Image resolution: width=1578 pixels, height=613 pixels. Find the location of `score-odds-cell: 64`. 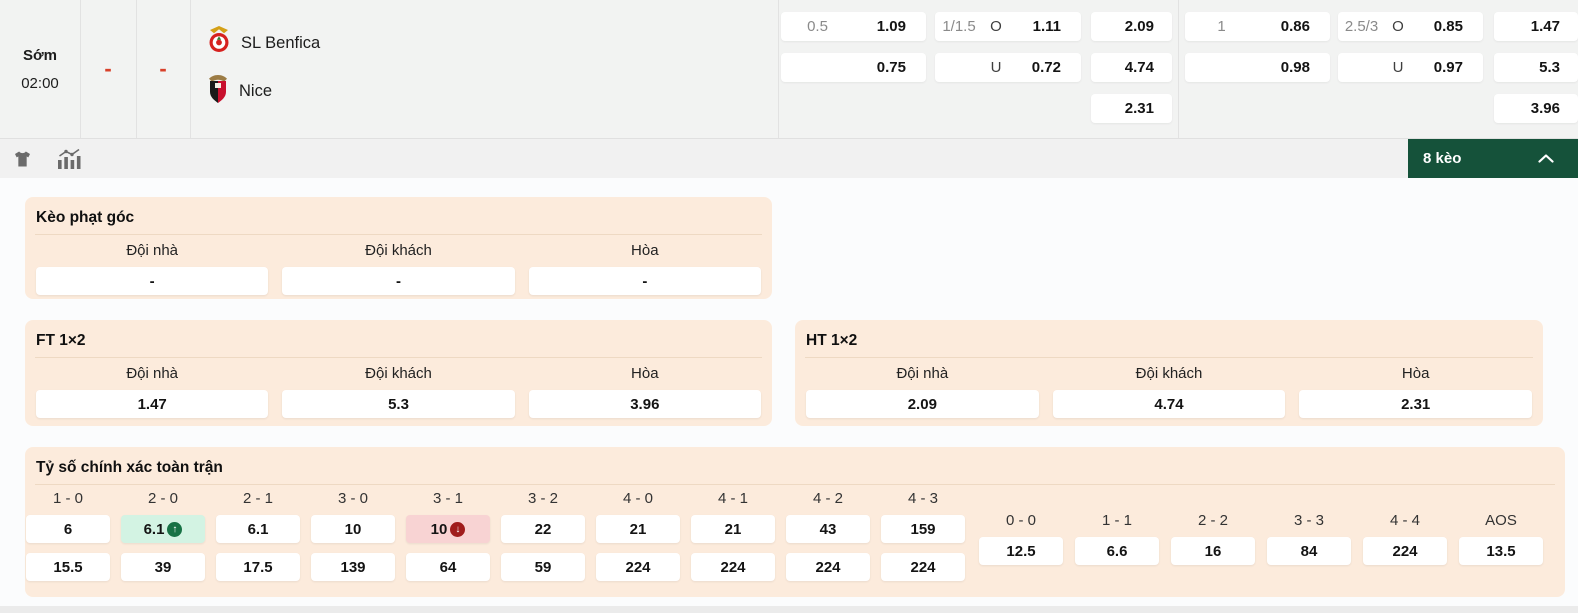

score-odds-cell: 64 is located at coordinates (448, 567).